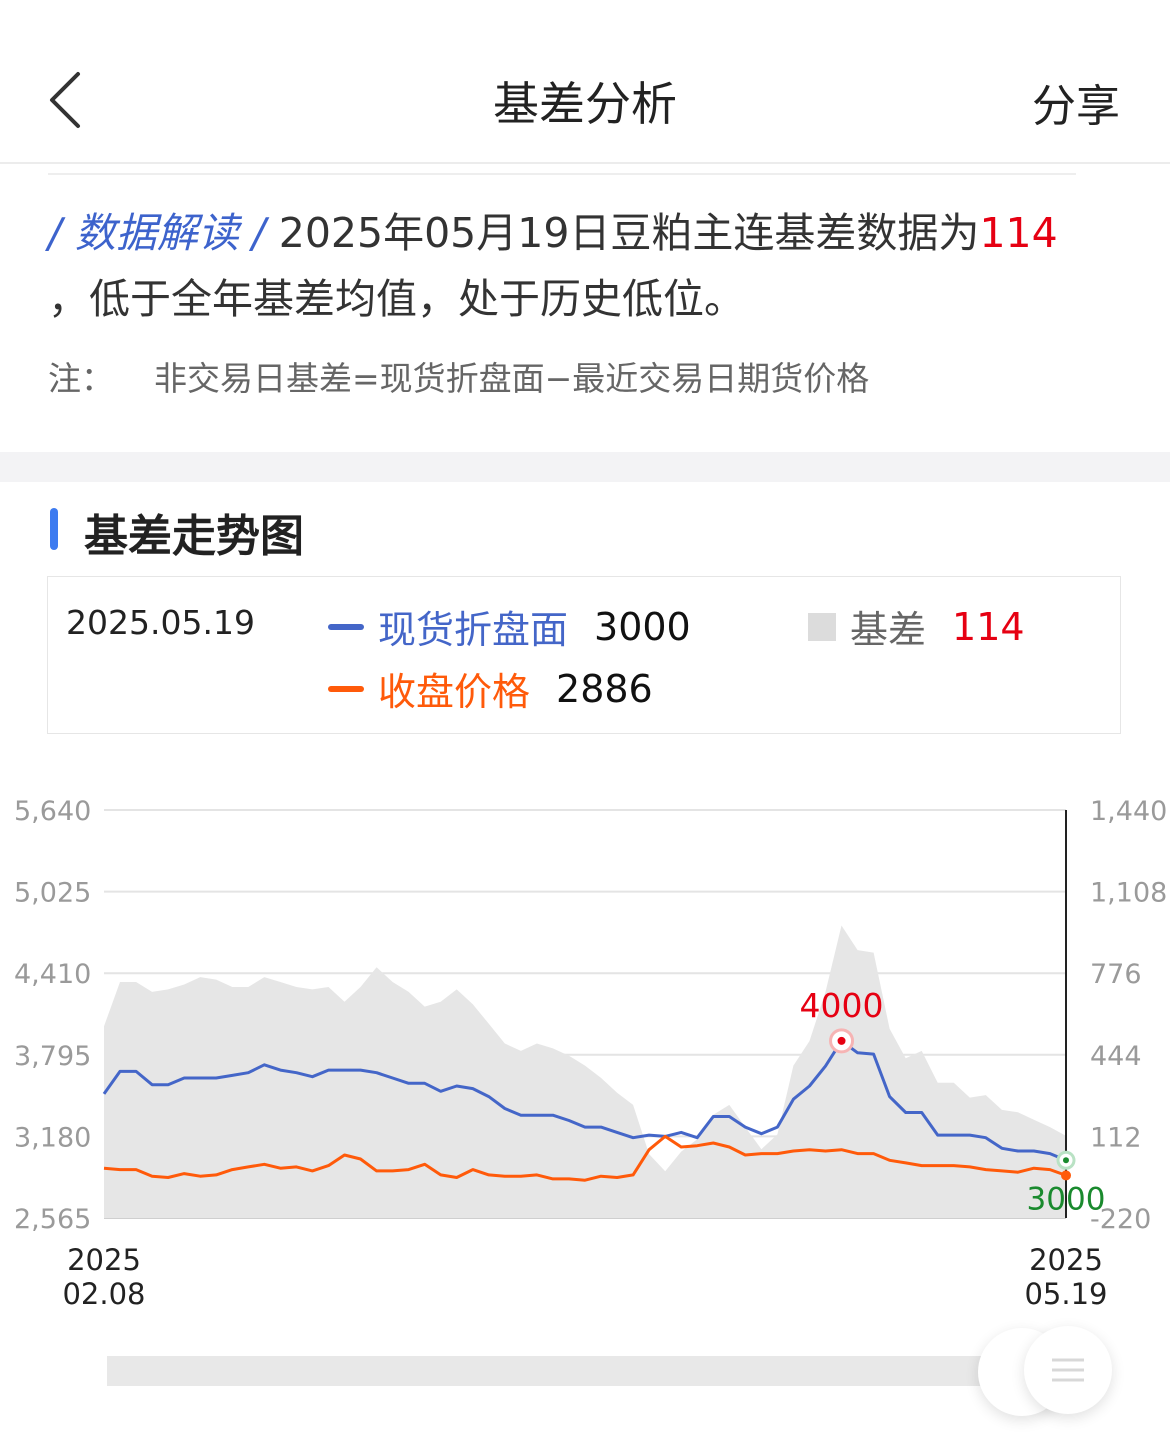 This screenshot has height=1450, width=1170. What do you see at coordinates (642, 626) in the screenshot?
I see `legend-spot-value: 3000` at bounding box center [642, 626].